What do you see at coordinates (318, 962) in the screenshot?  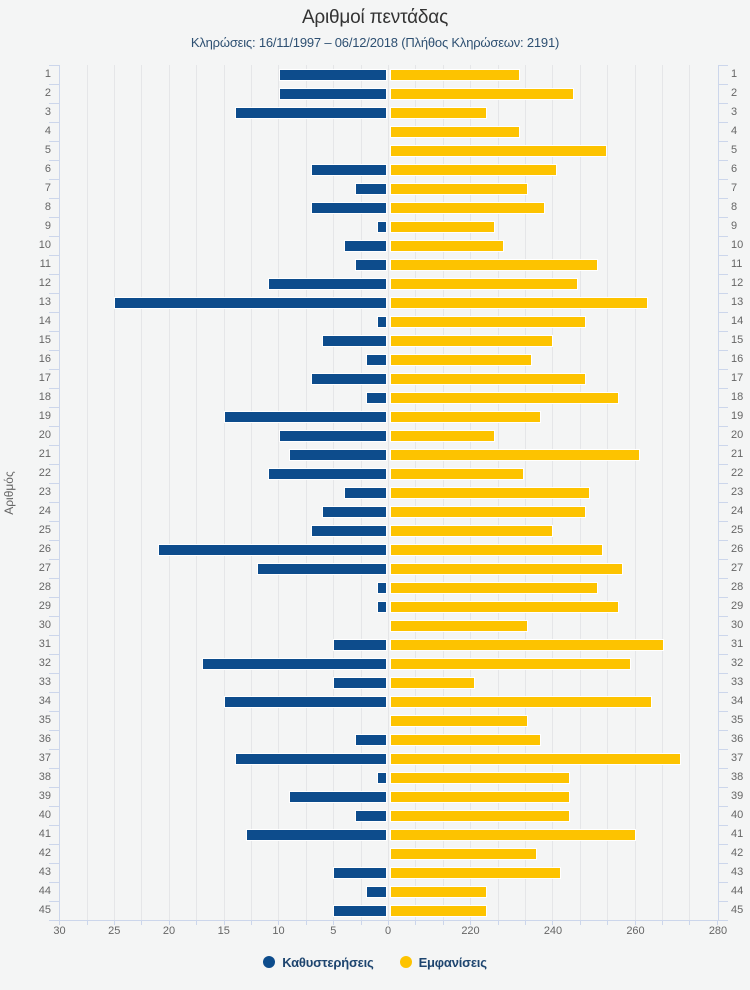 I see `legend-item-delays: Καθυστερήσεις` at bounding box center [318, 962].